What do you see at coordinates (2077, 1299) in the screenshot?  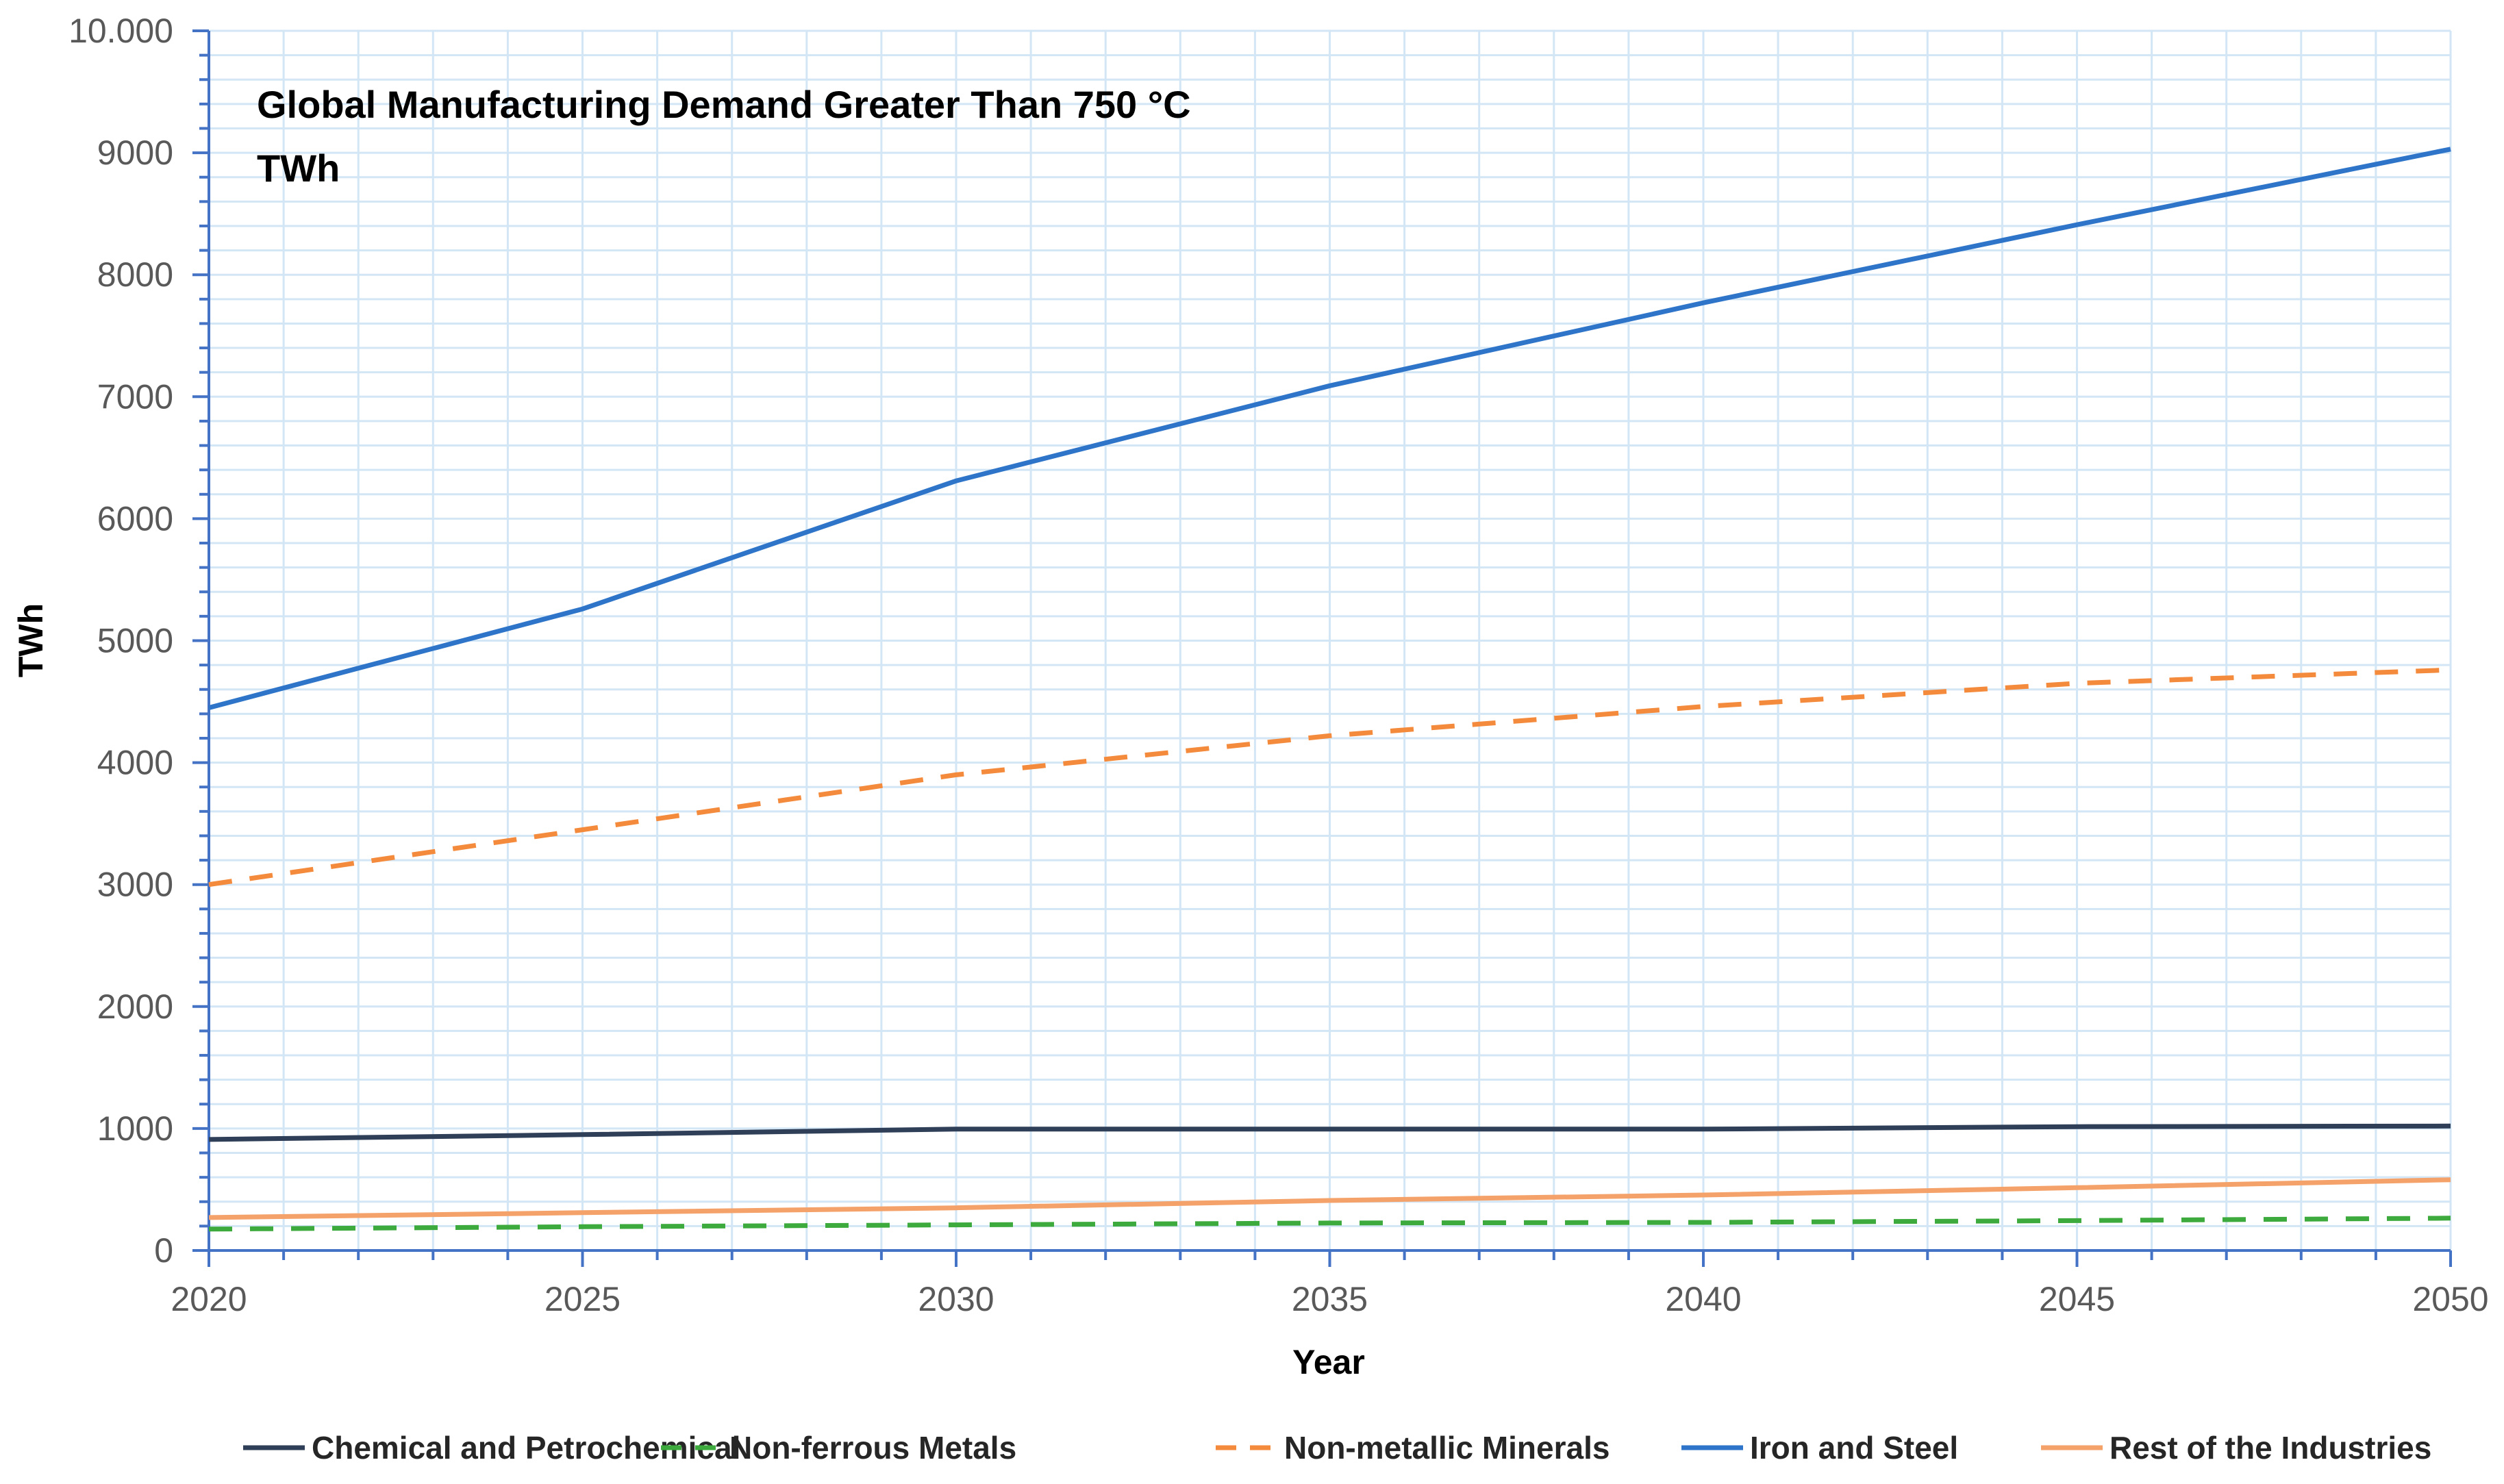 I see `x-tick-label: 2045` at bounding box center [2077, 1299].